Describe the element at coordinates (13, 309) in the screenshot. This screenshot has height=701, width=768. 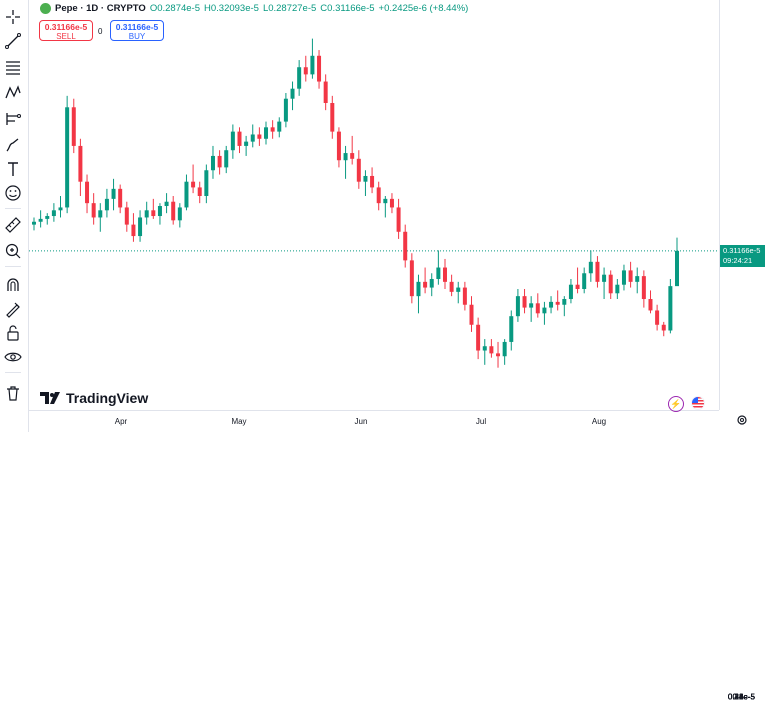
I see `lock-drawing-icon` at that location.